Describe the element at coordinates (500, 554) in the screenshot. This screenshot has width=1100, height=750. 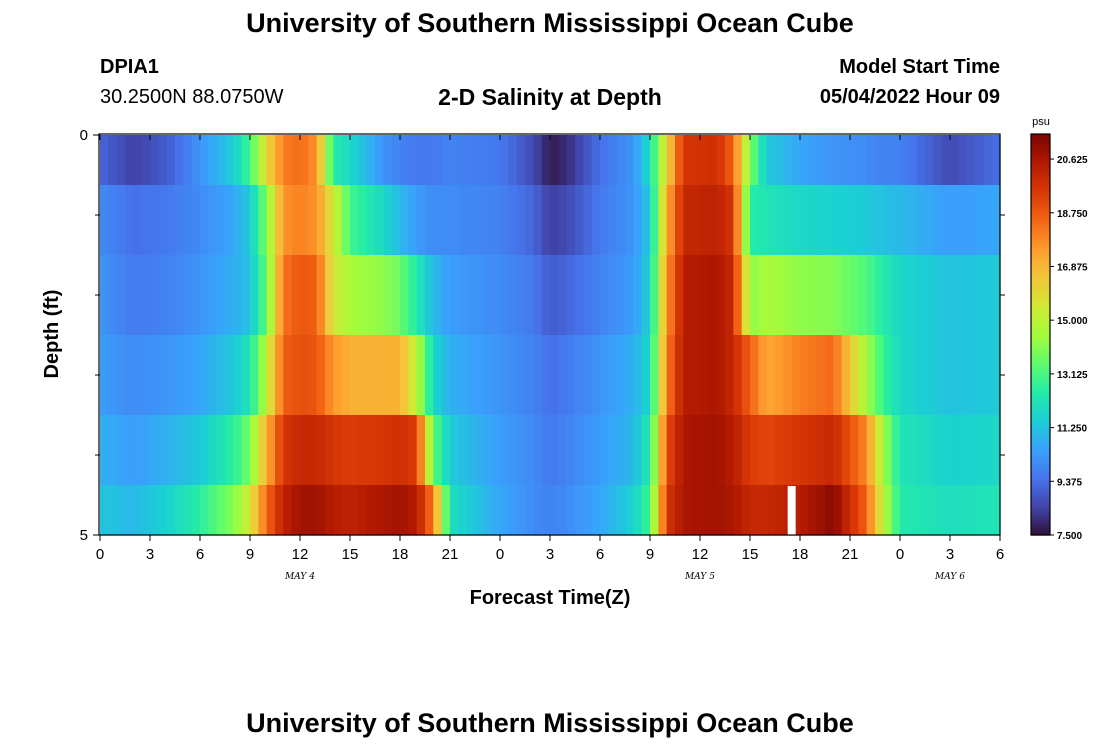
I see `x-tick-label: 0` at that location.